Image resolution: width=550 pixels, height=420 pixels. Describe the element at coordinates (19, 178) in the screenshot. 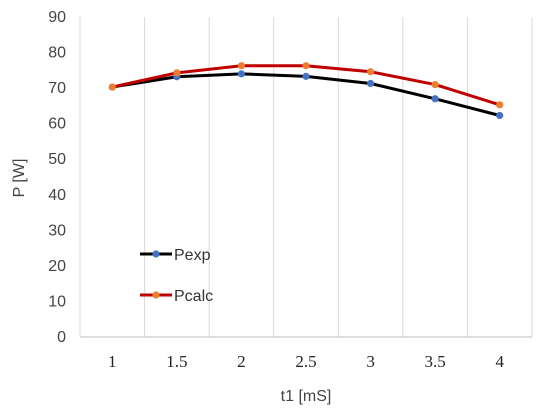

I see `y-axis-title: P [W]` at that location.